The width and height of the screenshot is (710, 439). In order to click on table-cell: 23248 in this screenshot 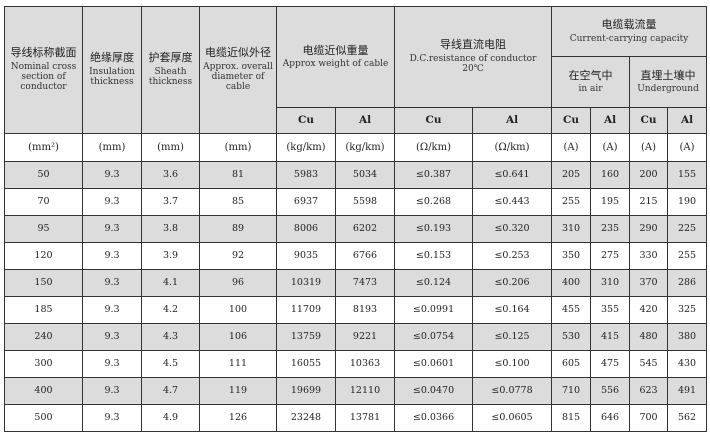, I will do `click(306, 418)`.